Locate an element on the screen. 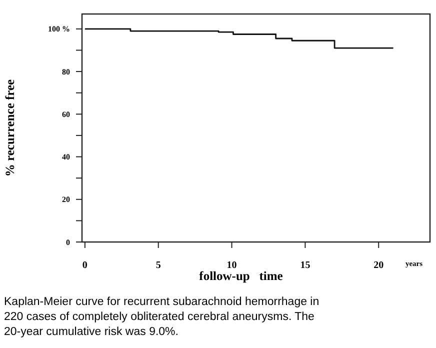 The width and height of the screenshot is (436, 348). x-tick-label: 20 is located at coordinates (379, 265).